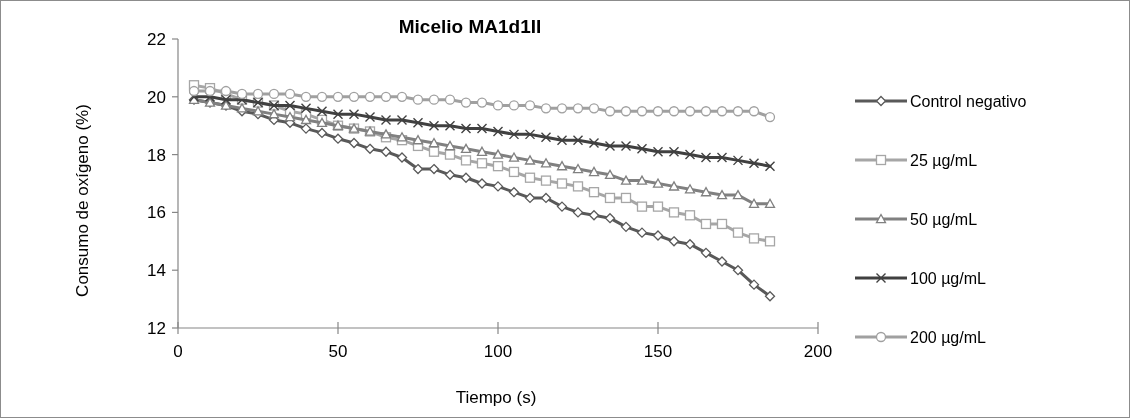  What do you see at coordinates (658, 351) in the screenshot?
I see `x-tick-label: 150` at bounding box center [658, 351].